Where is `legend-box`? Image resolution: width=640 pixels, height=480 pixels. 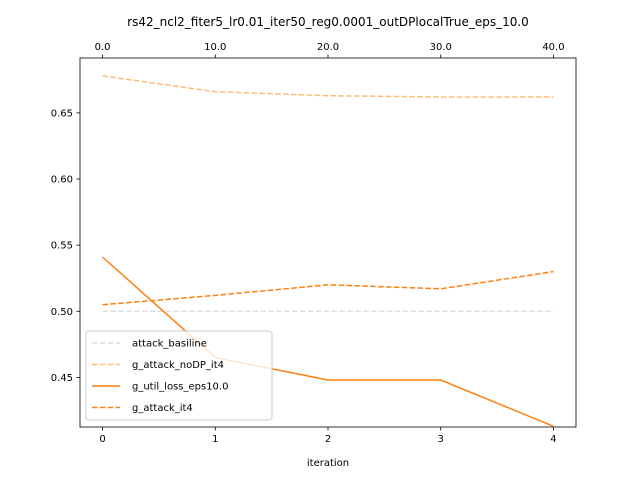
legend-box is located at coordinates (179, 375).